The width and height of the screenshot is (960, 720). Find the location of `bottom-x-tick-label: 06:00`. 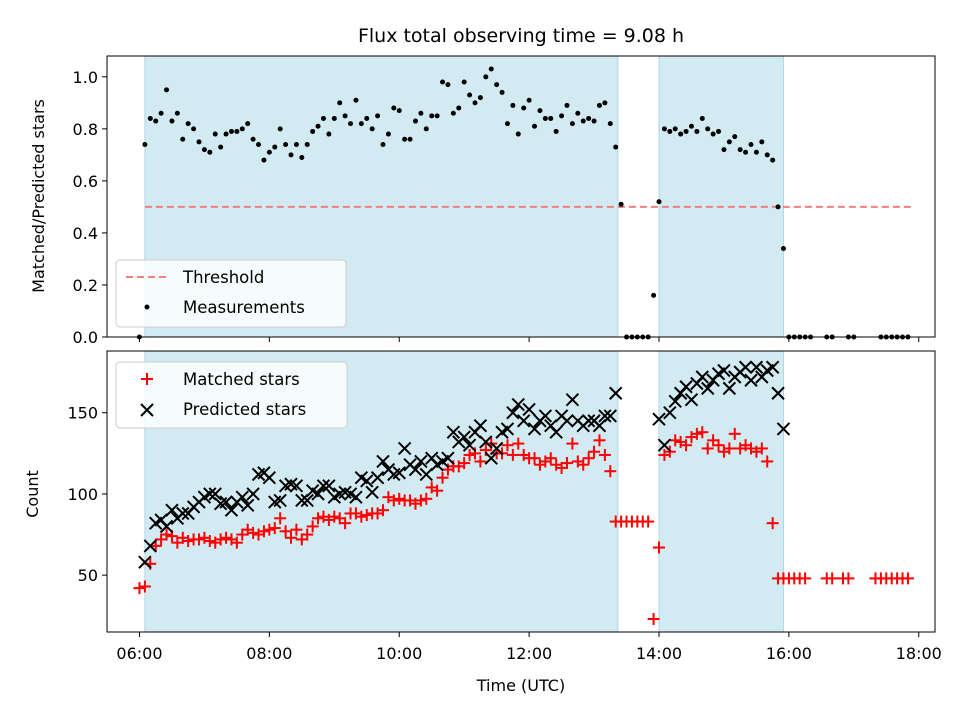

bottom-x-tick-label: 06:00 is located at coordinates (139, 653).